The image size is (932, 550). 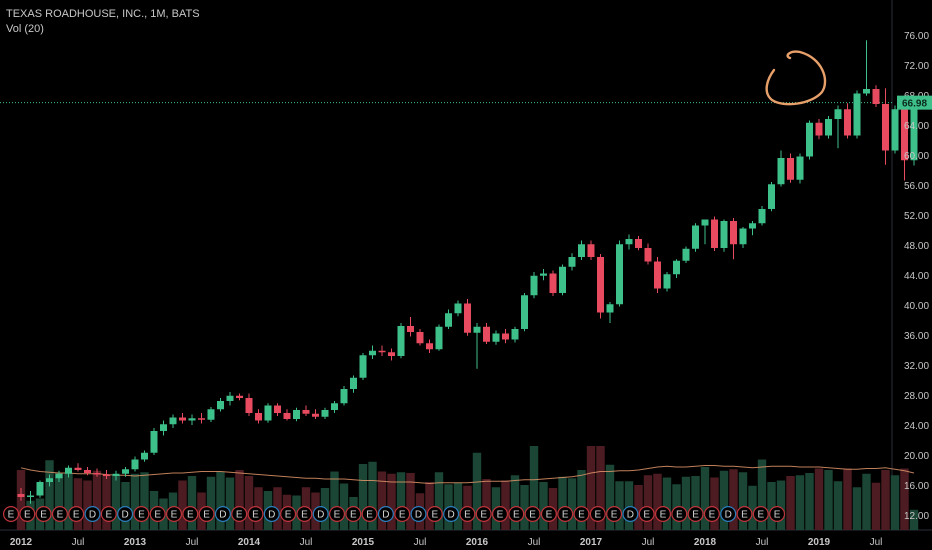 What do you see at coordinates (916, 36) in the screenshot?
I see `y-tick-label: 76.00` at bounding box center [916, 36].